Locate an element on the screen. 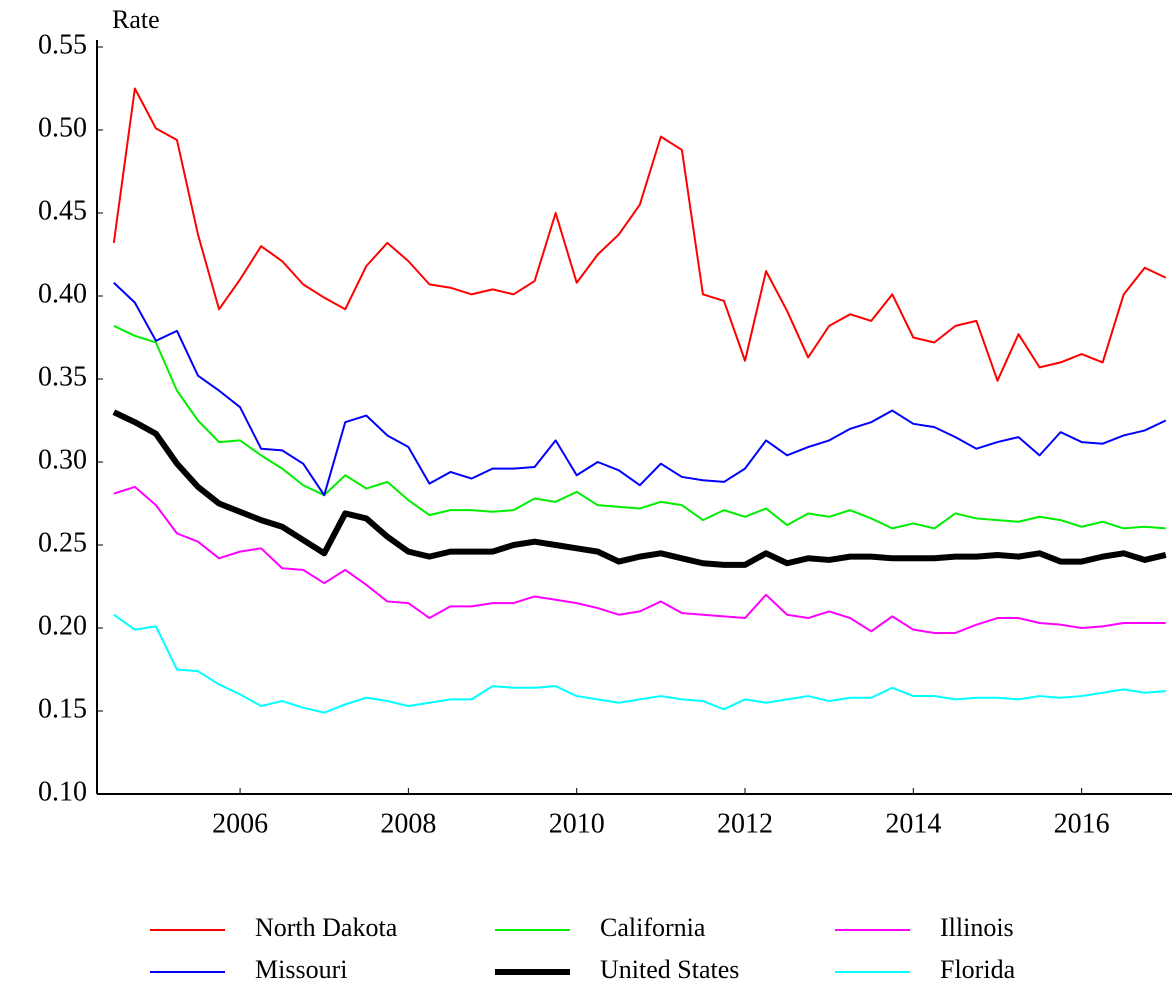 The width and height of the screenshot is (1176, 986). y-tick-label: 0.45 is located at coordinates (62, 210).